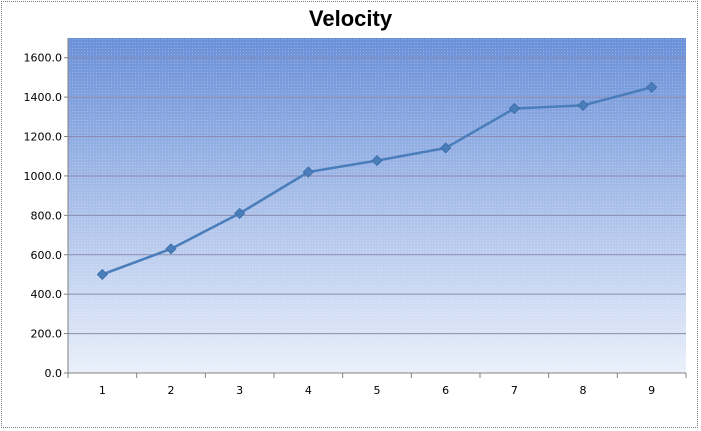 The image size is (701, 431). I want to click on x-tick-label: 5, so click(377, 390).